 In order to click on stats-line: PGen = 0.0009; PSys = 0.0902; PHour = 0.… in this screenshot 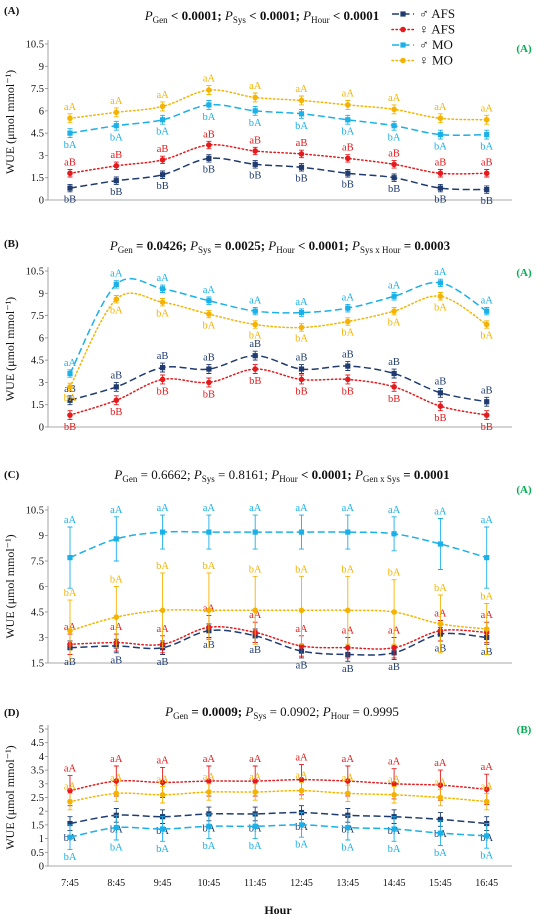, I will do `click(281, 712)`.